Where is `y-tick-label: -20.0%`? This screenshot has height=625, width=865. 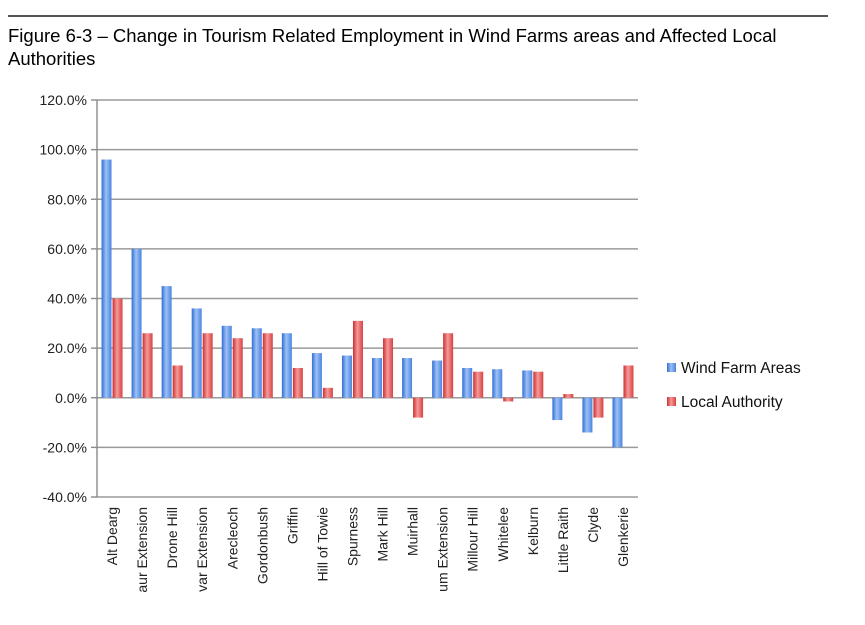
y-tick-label: -20.0% is located at coordinates (65, 447).